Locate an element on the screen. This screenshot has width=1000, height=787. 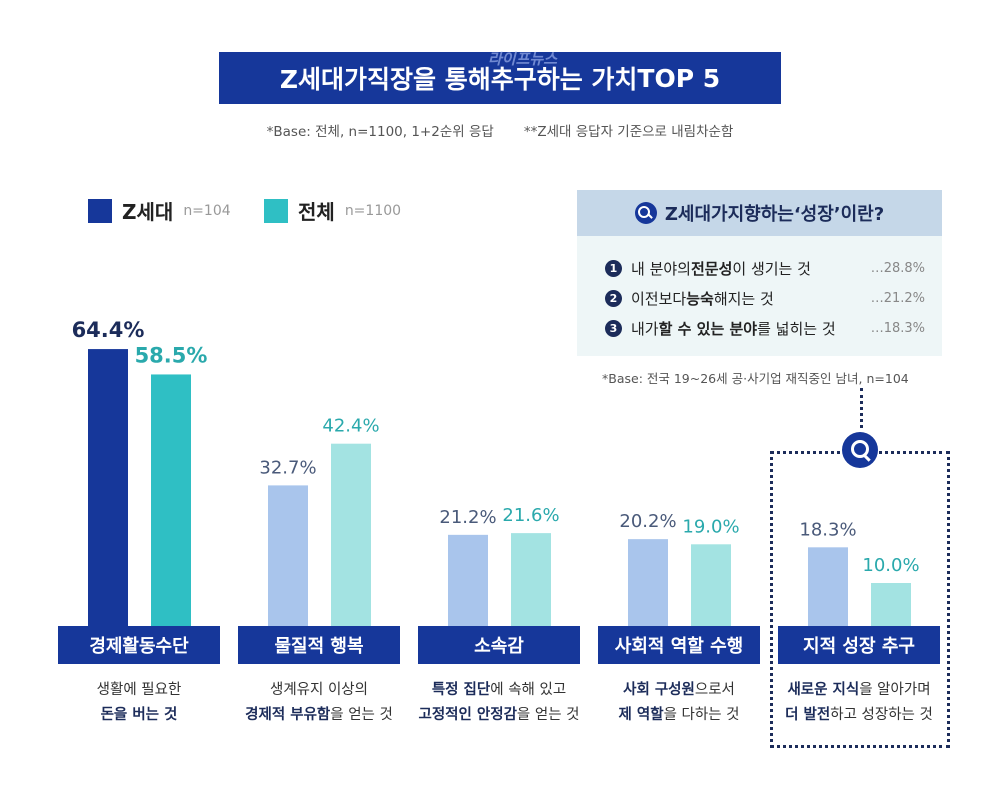
legend-swatch-all is located at coordinates (276, 210).